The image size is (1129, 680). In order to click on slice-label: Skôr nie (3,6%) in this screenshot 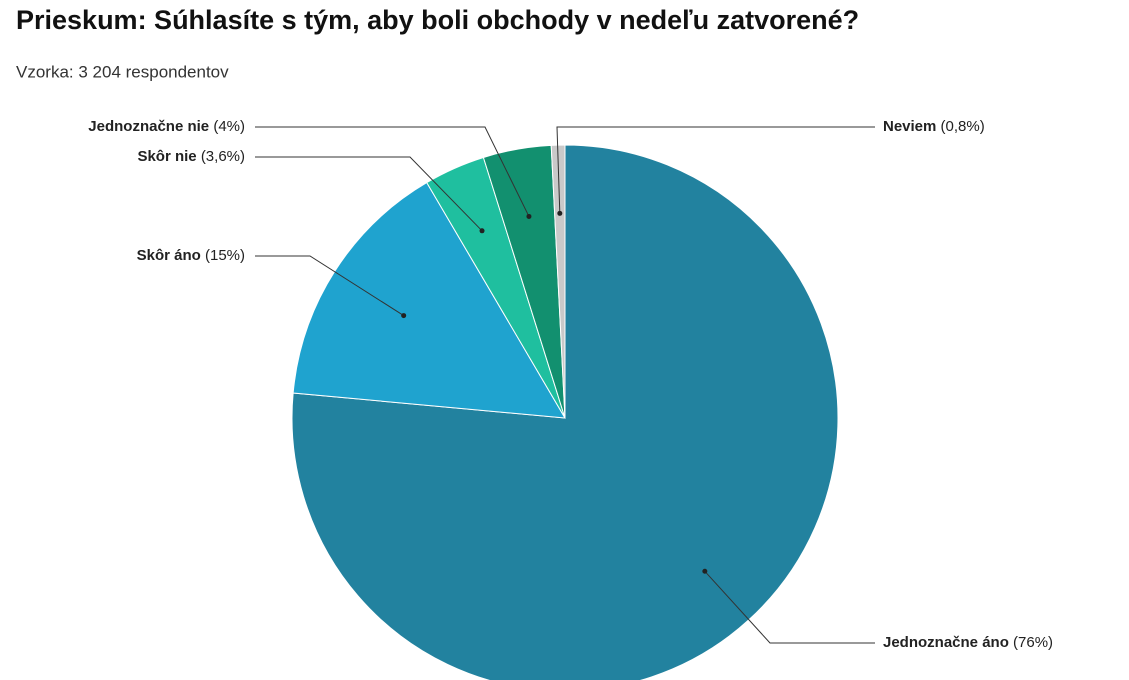, I will do `click(191, 156)`.